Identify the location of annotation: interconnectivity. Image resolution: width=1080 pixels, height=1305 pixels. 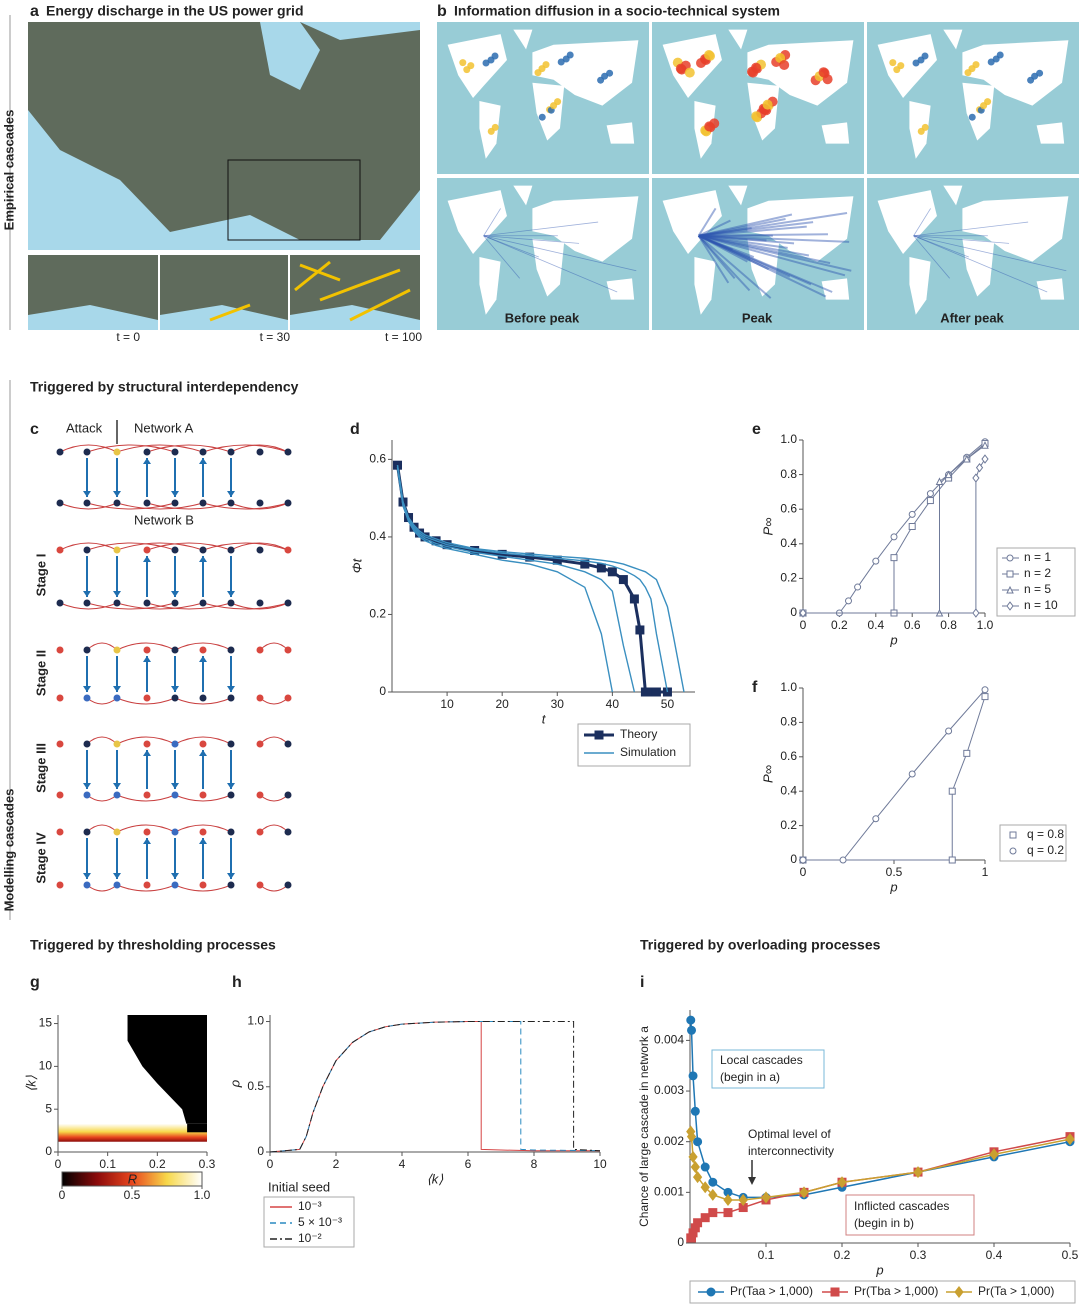
(791, 1151).